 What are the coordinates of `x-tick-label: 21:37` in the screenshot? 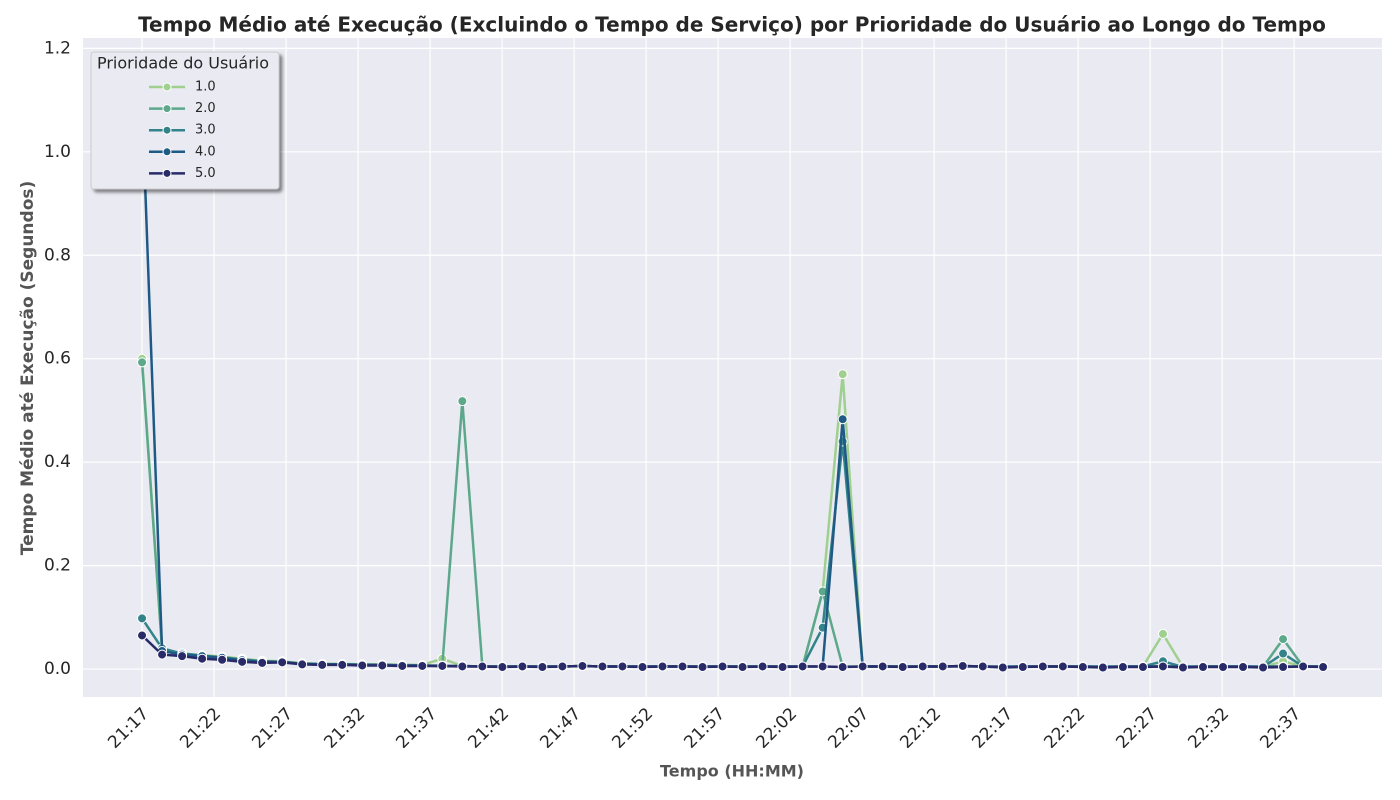 It's located at (416, 728).